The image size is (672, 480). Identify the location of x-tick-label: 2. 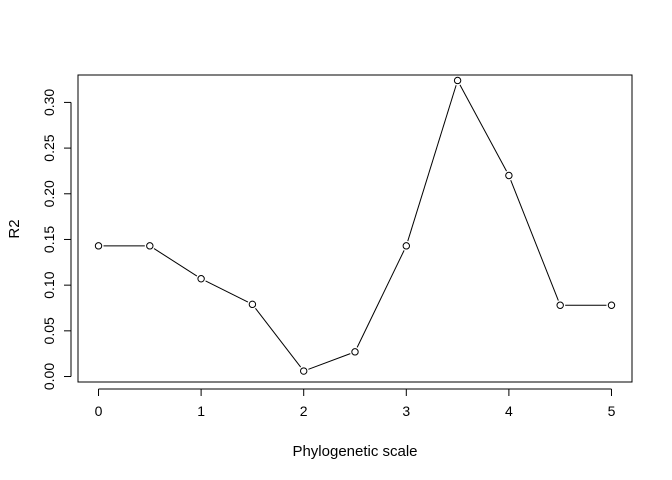
(304, 411).